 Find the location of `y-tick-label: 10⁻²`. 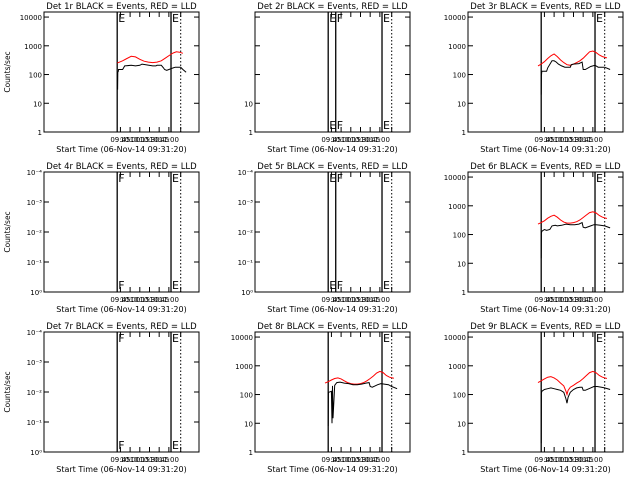

y-tick-label: 10⁻² is located at coordinates (246, 233).